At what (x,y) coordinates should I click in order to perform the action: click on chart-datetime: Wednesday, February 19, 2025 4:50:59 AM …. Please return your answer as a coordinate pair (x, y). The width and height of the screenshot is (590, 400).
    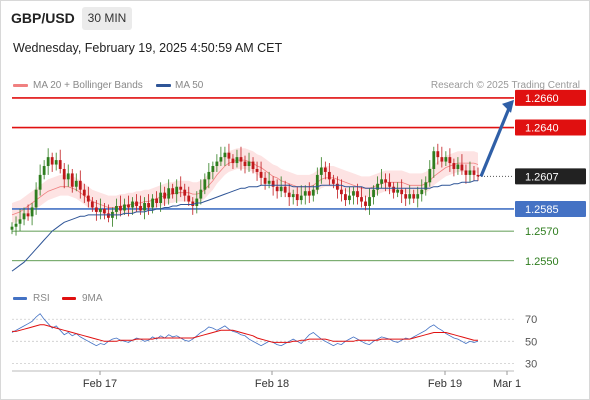
    Looking at the image, I should click on (148, 48).